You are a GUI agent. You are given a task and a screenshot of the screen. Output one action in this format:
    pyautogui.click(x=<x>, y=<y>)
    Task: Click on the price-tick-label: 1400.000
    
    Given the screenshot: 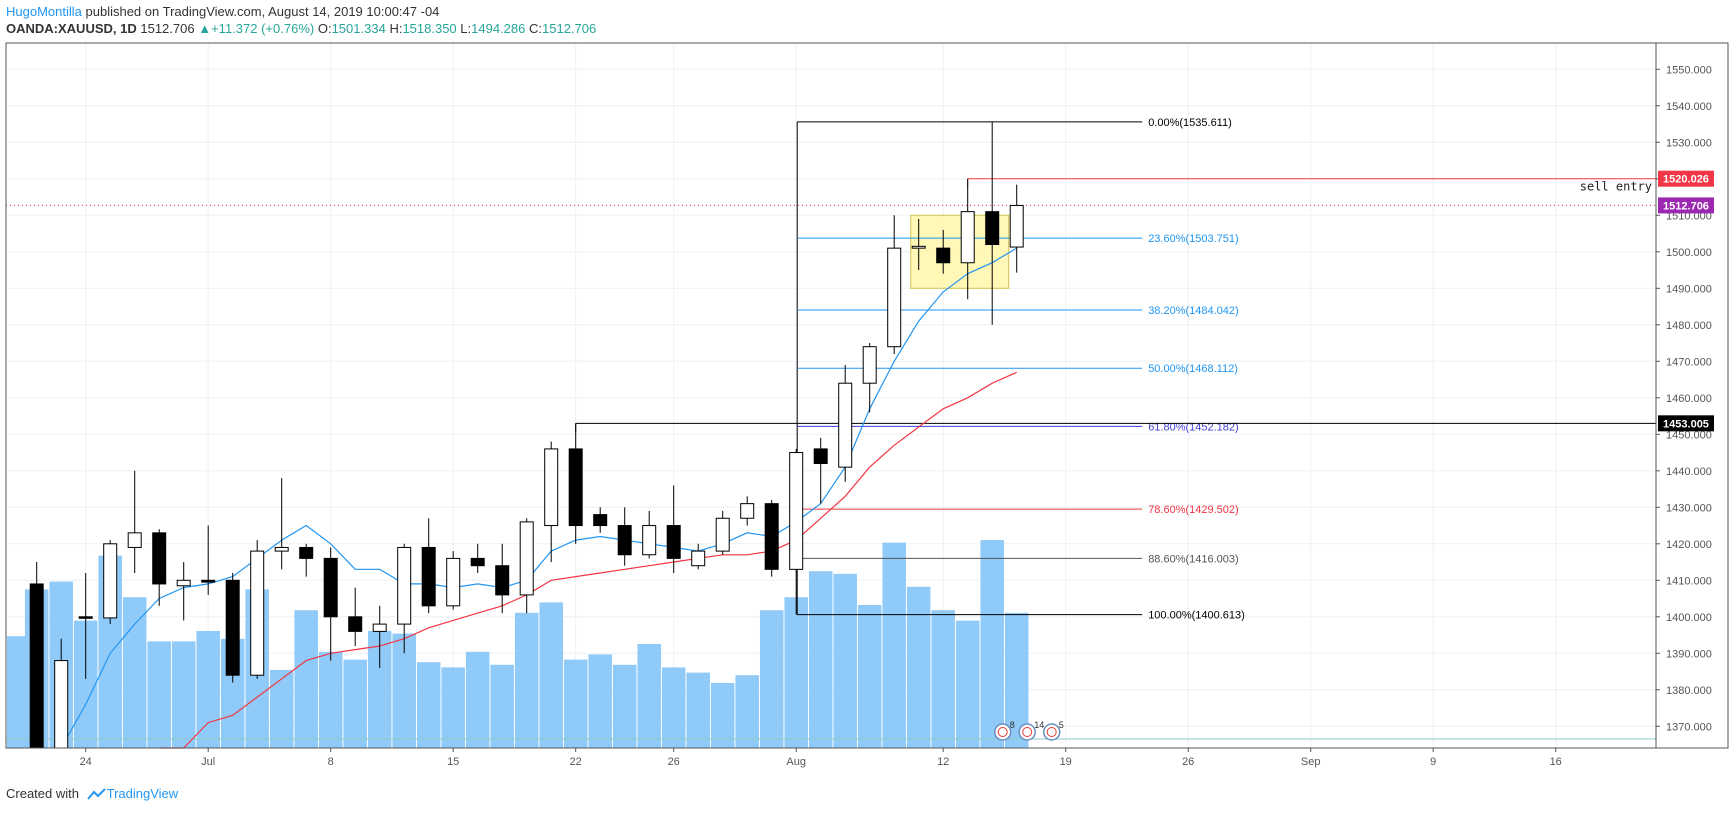 What is the action you would take?
    pyautogui.click(x=1689, y=618)
    